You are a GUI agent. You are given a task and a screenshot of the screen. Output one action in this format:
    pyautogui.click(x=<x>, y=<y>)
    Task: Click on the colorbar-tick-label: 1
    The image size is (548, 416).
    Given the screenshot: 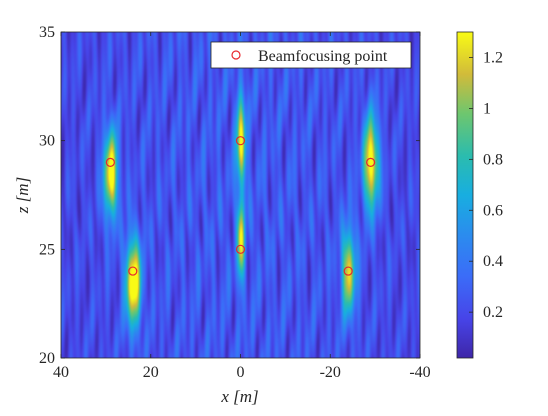 What is the action you would take?
    pyautogui.click(x=487, y=108)
    